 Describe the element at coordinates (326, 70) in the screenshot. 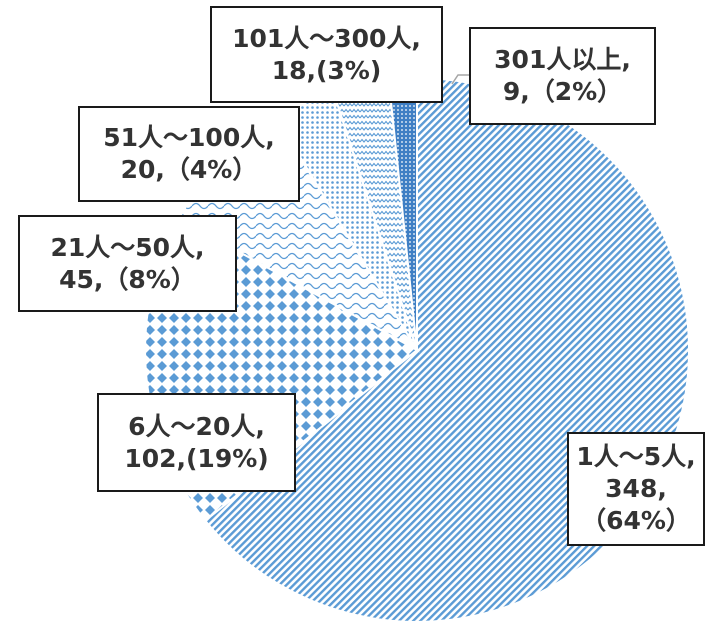

I see `data-label-line: 18,(3%)` at that location.